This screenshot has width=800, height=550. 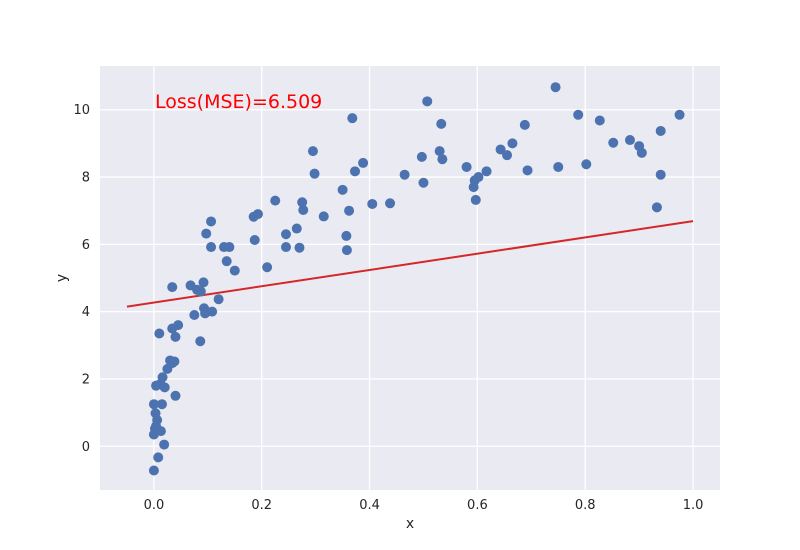 What do you see at coordinates (424, 505) in the screenshot?
I see `x-tick-labels: 0.0 0.2 0.4 0.6 0.8 1.0` at bounding box center [424, 505].